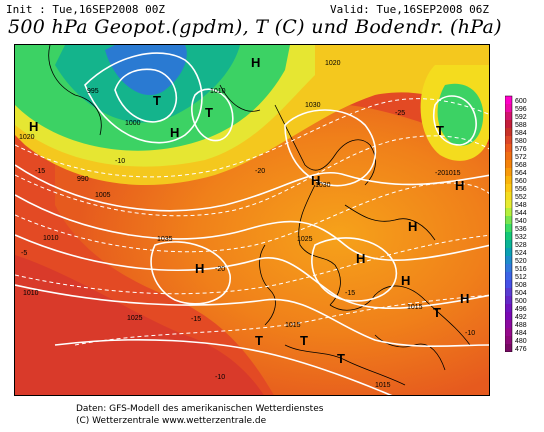 This screenshot has height=432, width=544. I want to click on legend-value: 496, so click(521, 309).